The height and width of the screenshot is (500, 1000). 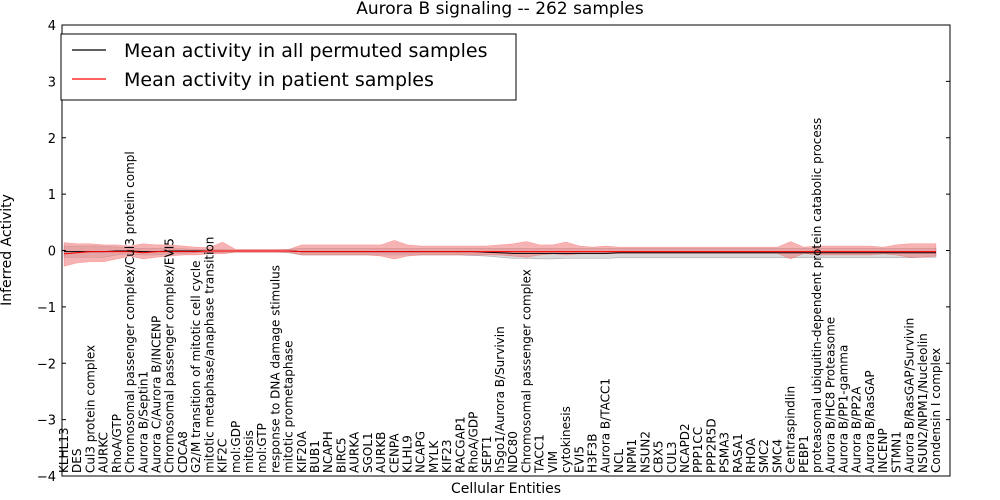 I want to click on x-tick-label: mitosis, so click(x=249, y=451).